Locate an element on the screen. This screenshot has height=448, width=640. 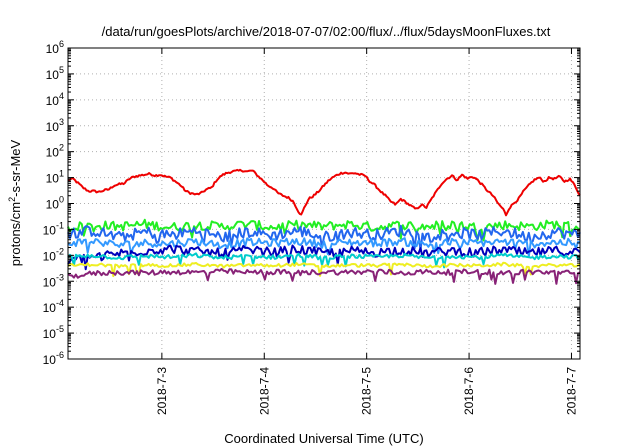
y-tick-label-exp: 3 is located at coordinates (61, 122).